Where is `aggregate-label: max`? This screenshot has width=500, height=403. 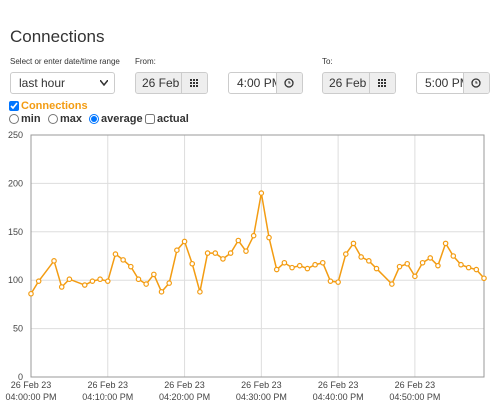
aggregate-label: max is located at coordinates (71, 119).